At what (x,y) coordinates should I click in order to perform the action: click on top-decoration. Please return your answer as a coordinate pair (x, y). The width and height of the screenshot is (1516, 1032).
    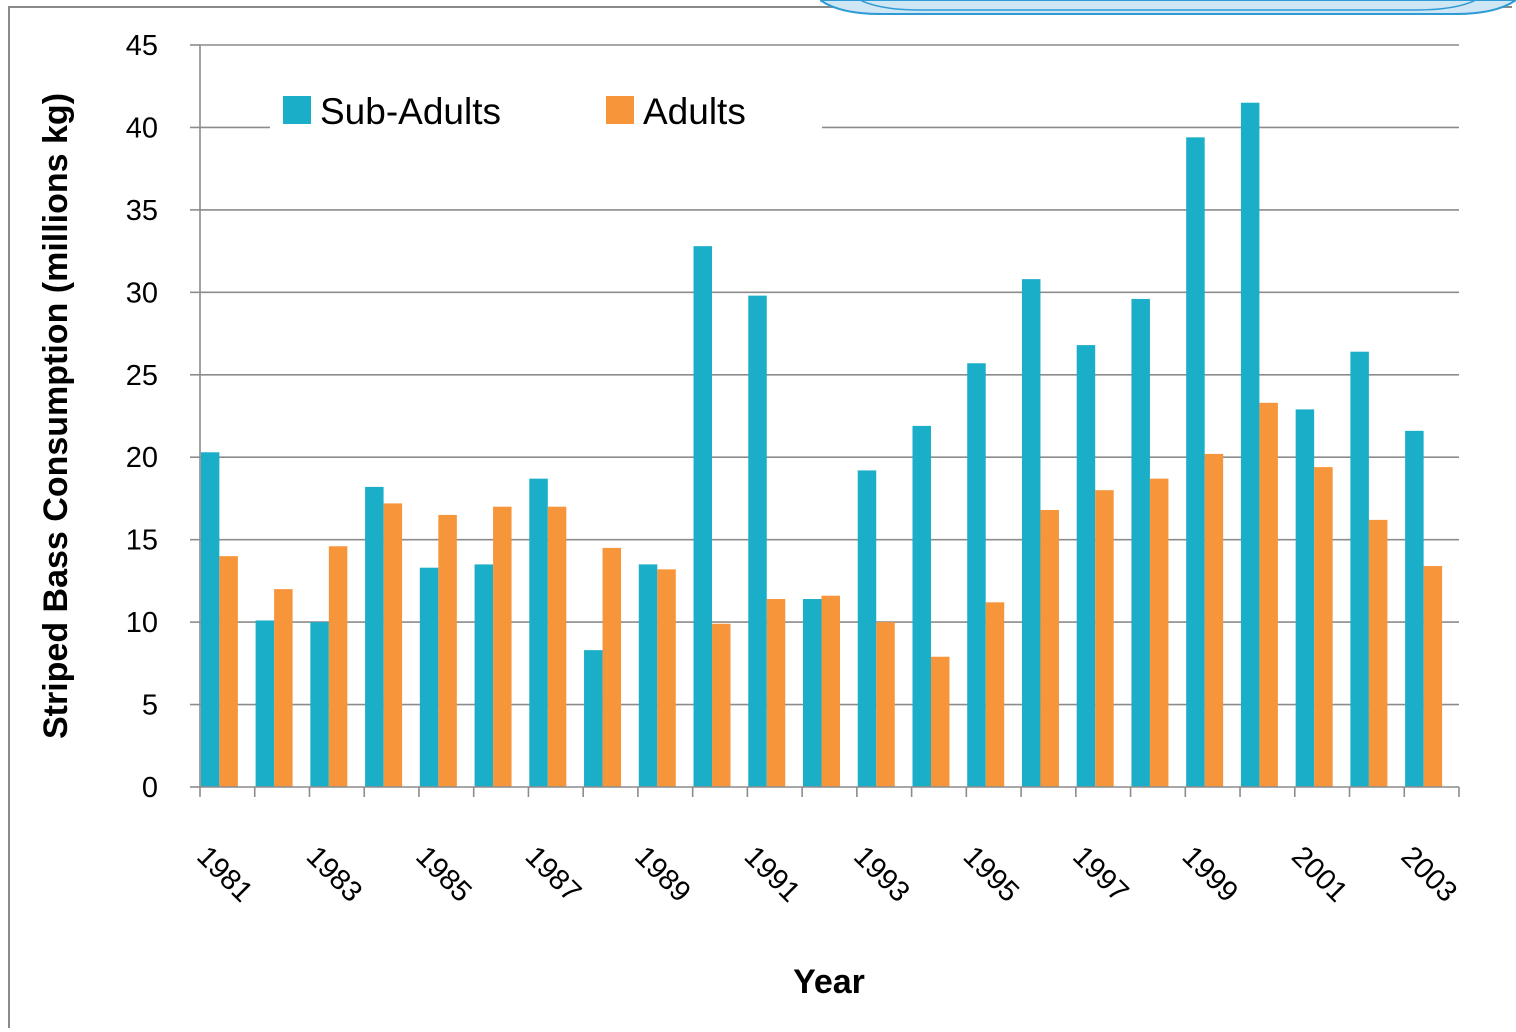
    Looking at the image, I should click on (1168, 7).